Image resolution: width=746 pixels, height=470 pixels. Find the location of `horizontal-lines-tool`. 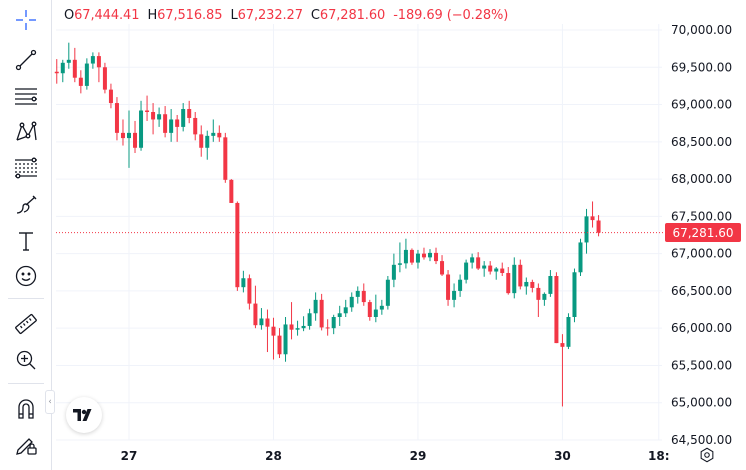

horizontal-lines-tool is located at coordinates (26, 96).